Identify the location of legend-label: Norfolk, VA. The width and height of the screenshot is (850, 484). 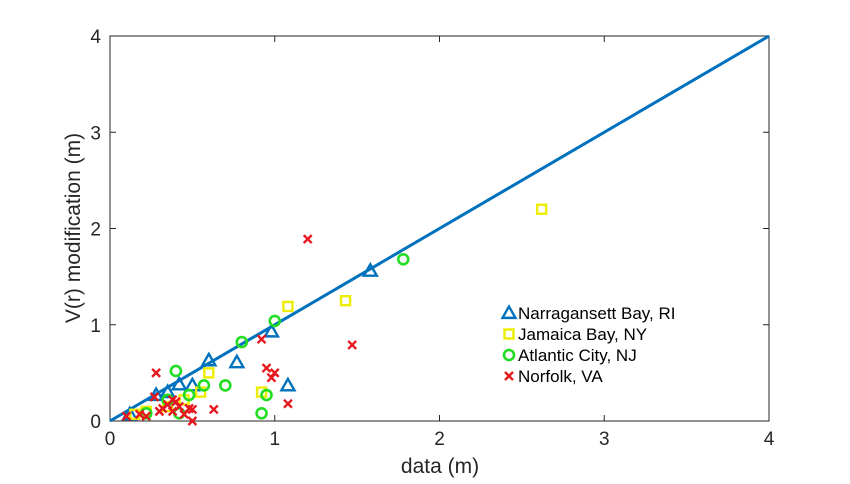
(560, 376).